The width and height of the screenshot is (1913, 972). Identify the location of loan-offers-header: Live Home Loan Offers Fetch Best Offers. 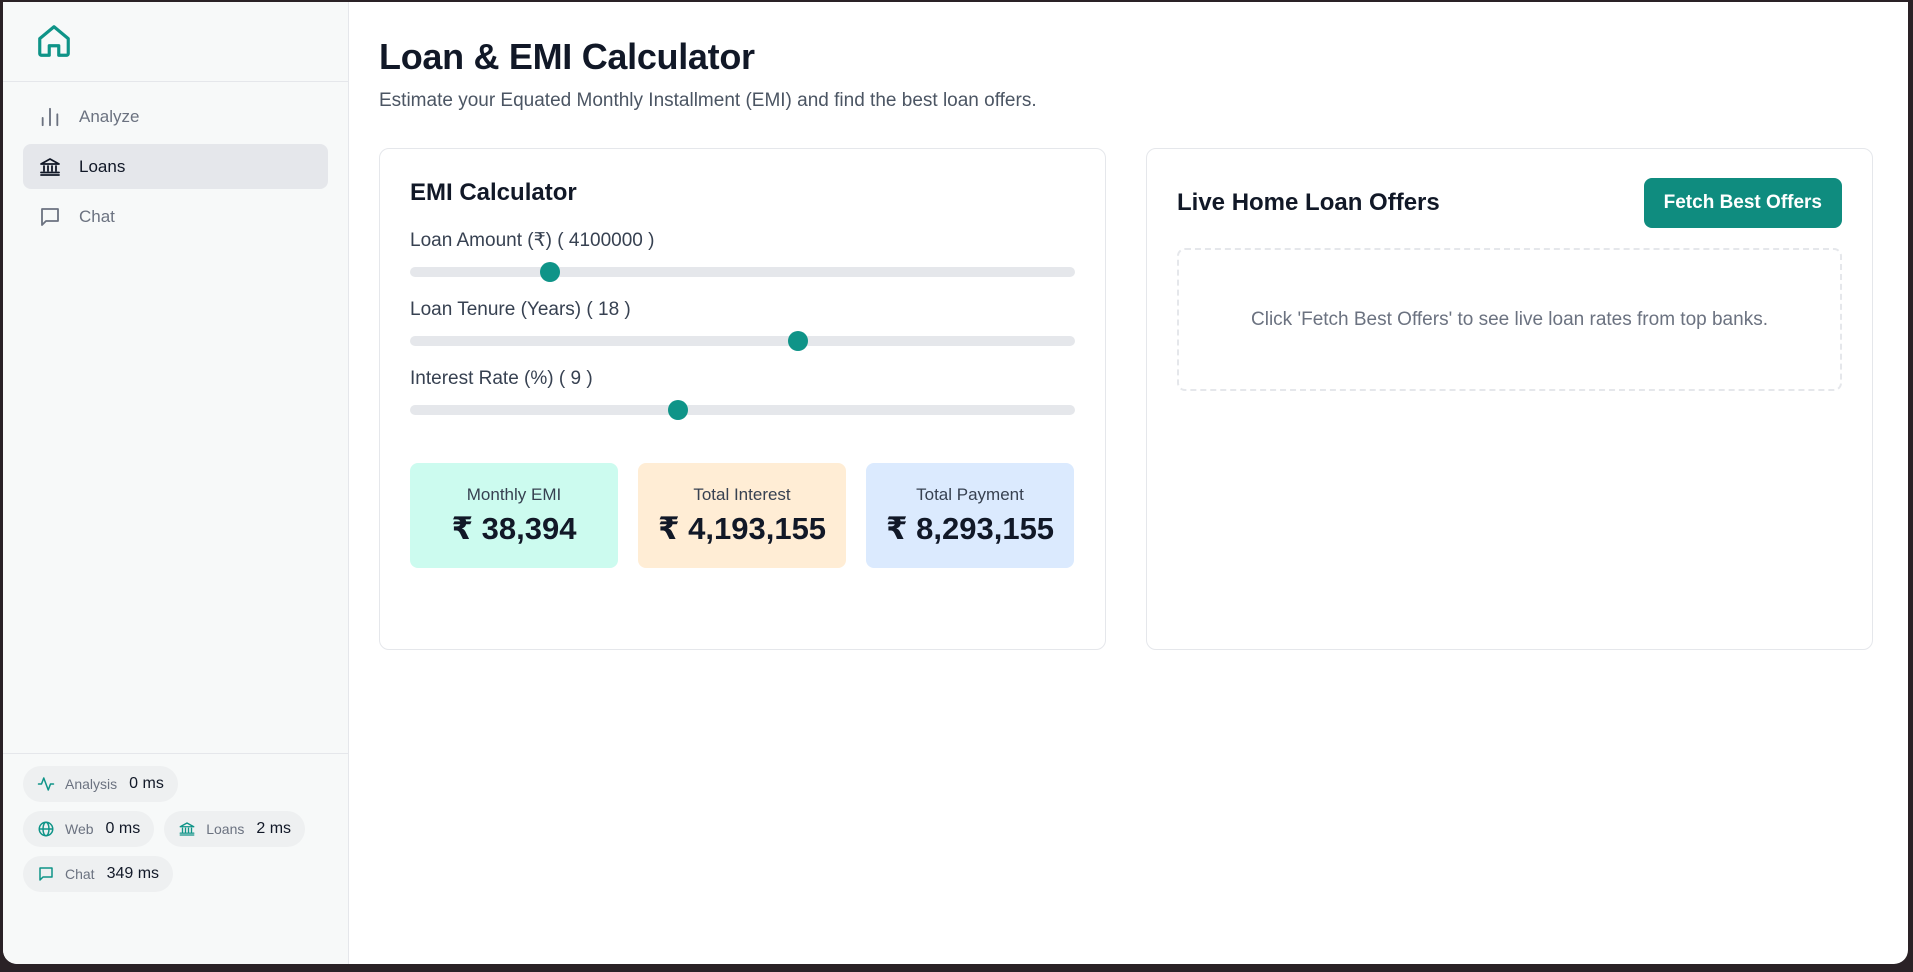
(1509, 203).